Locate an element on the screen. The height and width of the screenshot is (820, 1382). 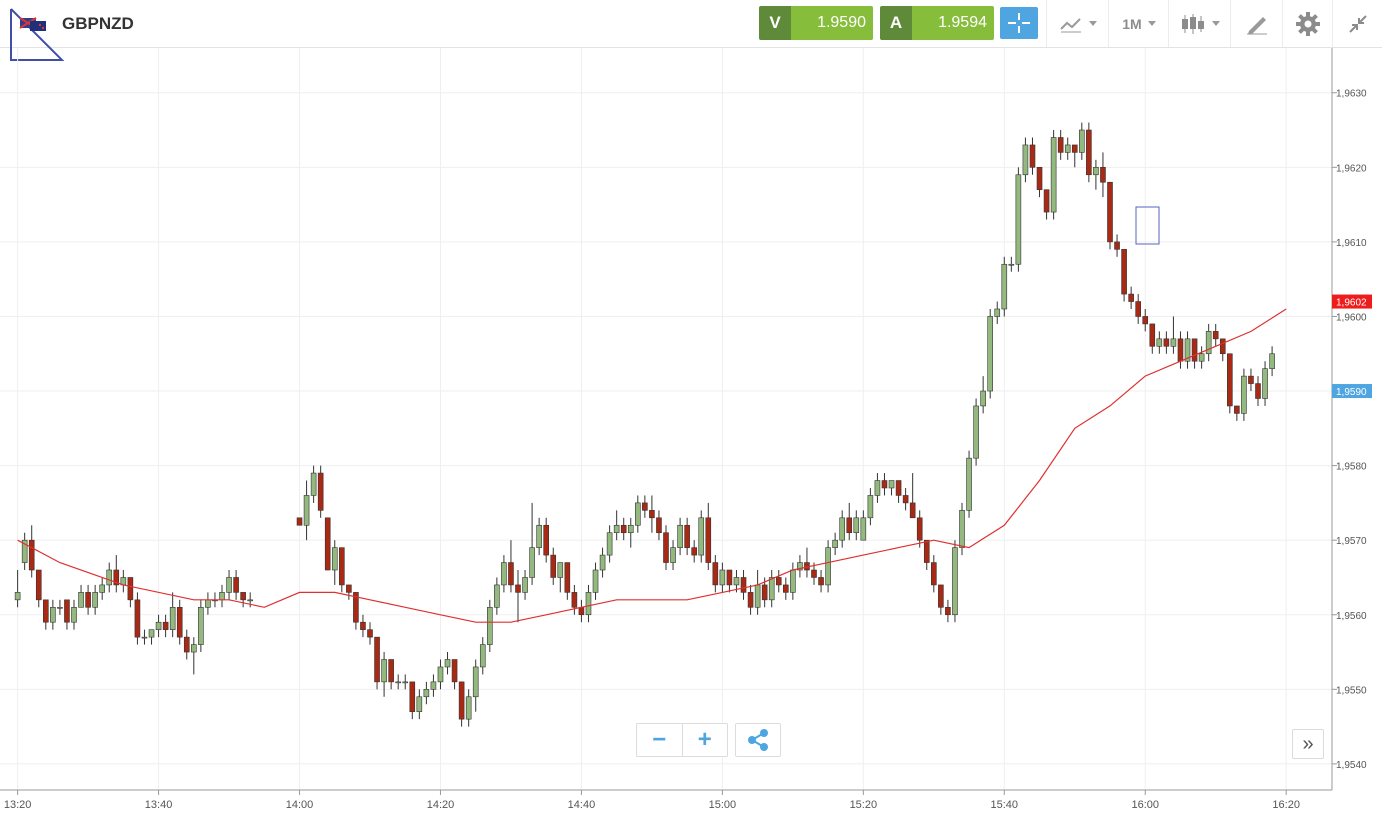
x-tick-label: 14:40 is located at coordinates (582, 805).